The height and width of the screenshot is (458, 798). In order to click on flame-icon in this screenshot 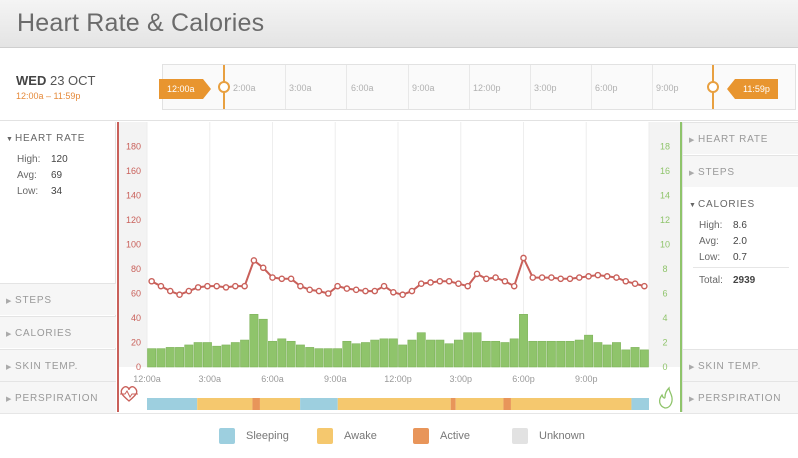, I will do `click(665, 397)`.